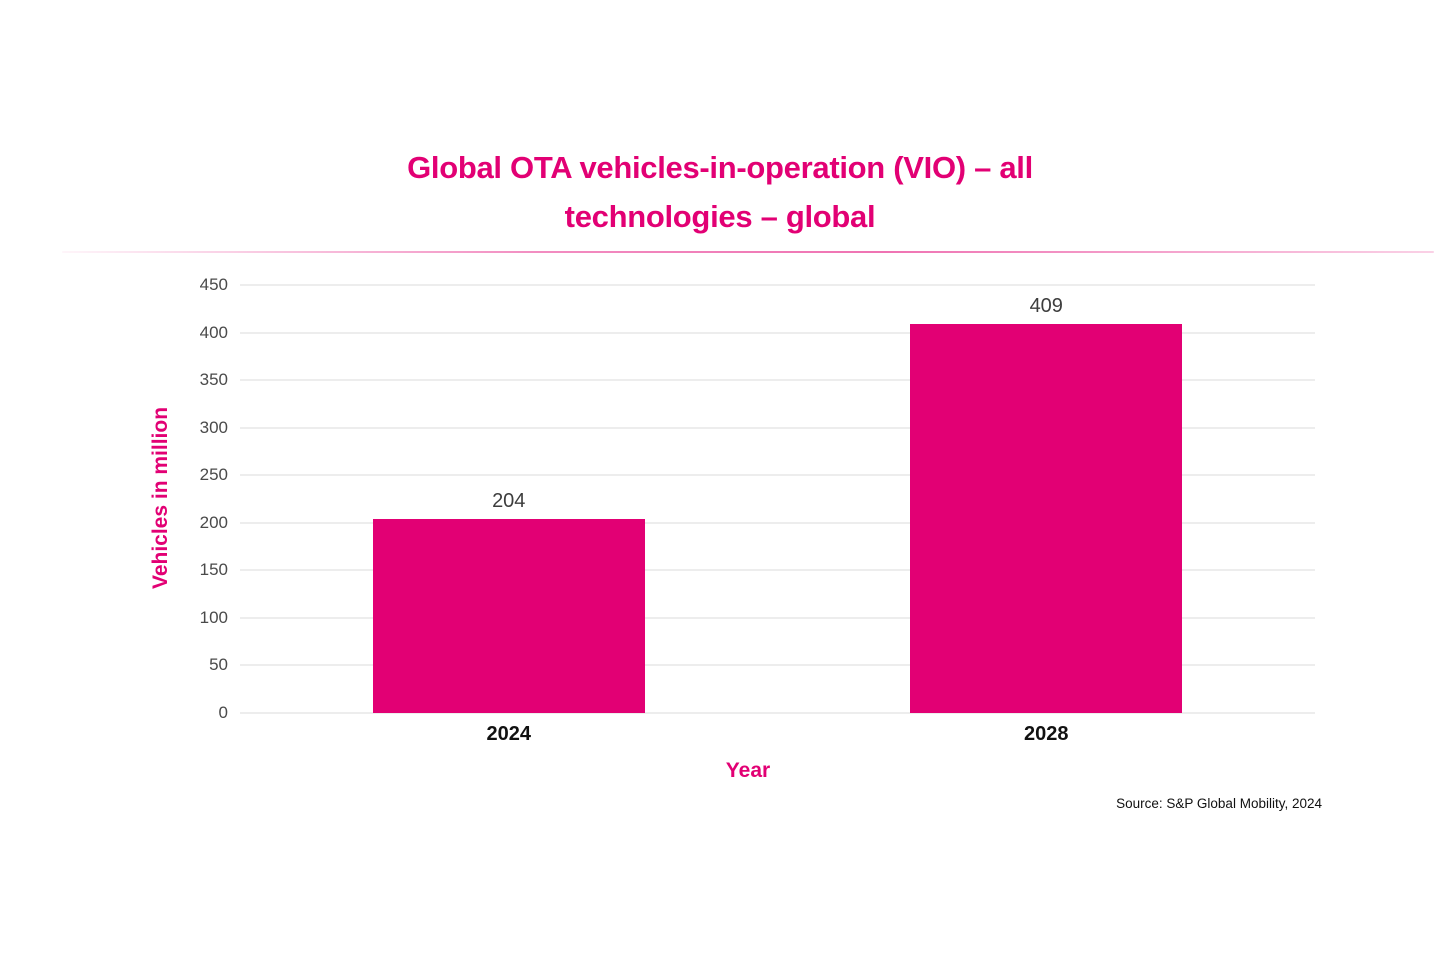 Image resolution: width=1440 pixels, height=960 pixels. I want to click on bar-2024, so click(508, 615).